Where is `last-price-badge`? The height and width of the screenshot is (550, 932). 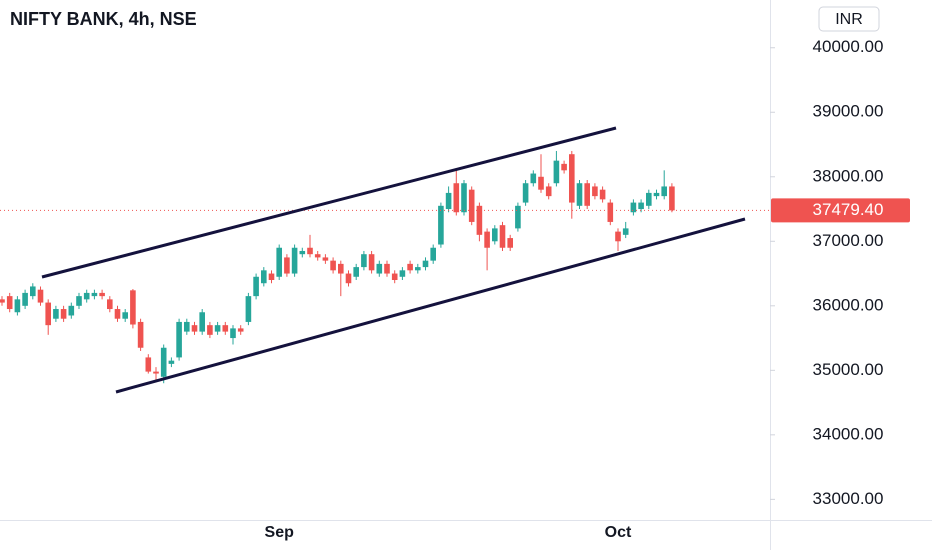 last-price-badge is located at coordinates (840, 210).